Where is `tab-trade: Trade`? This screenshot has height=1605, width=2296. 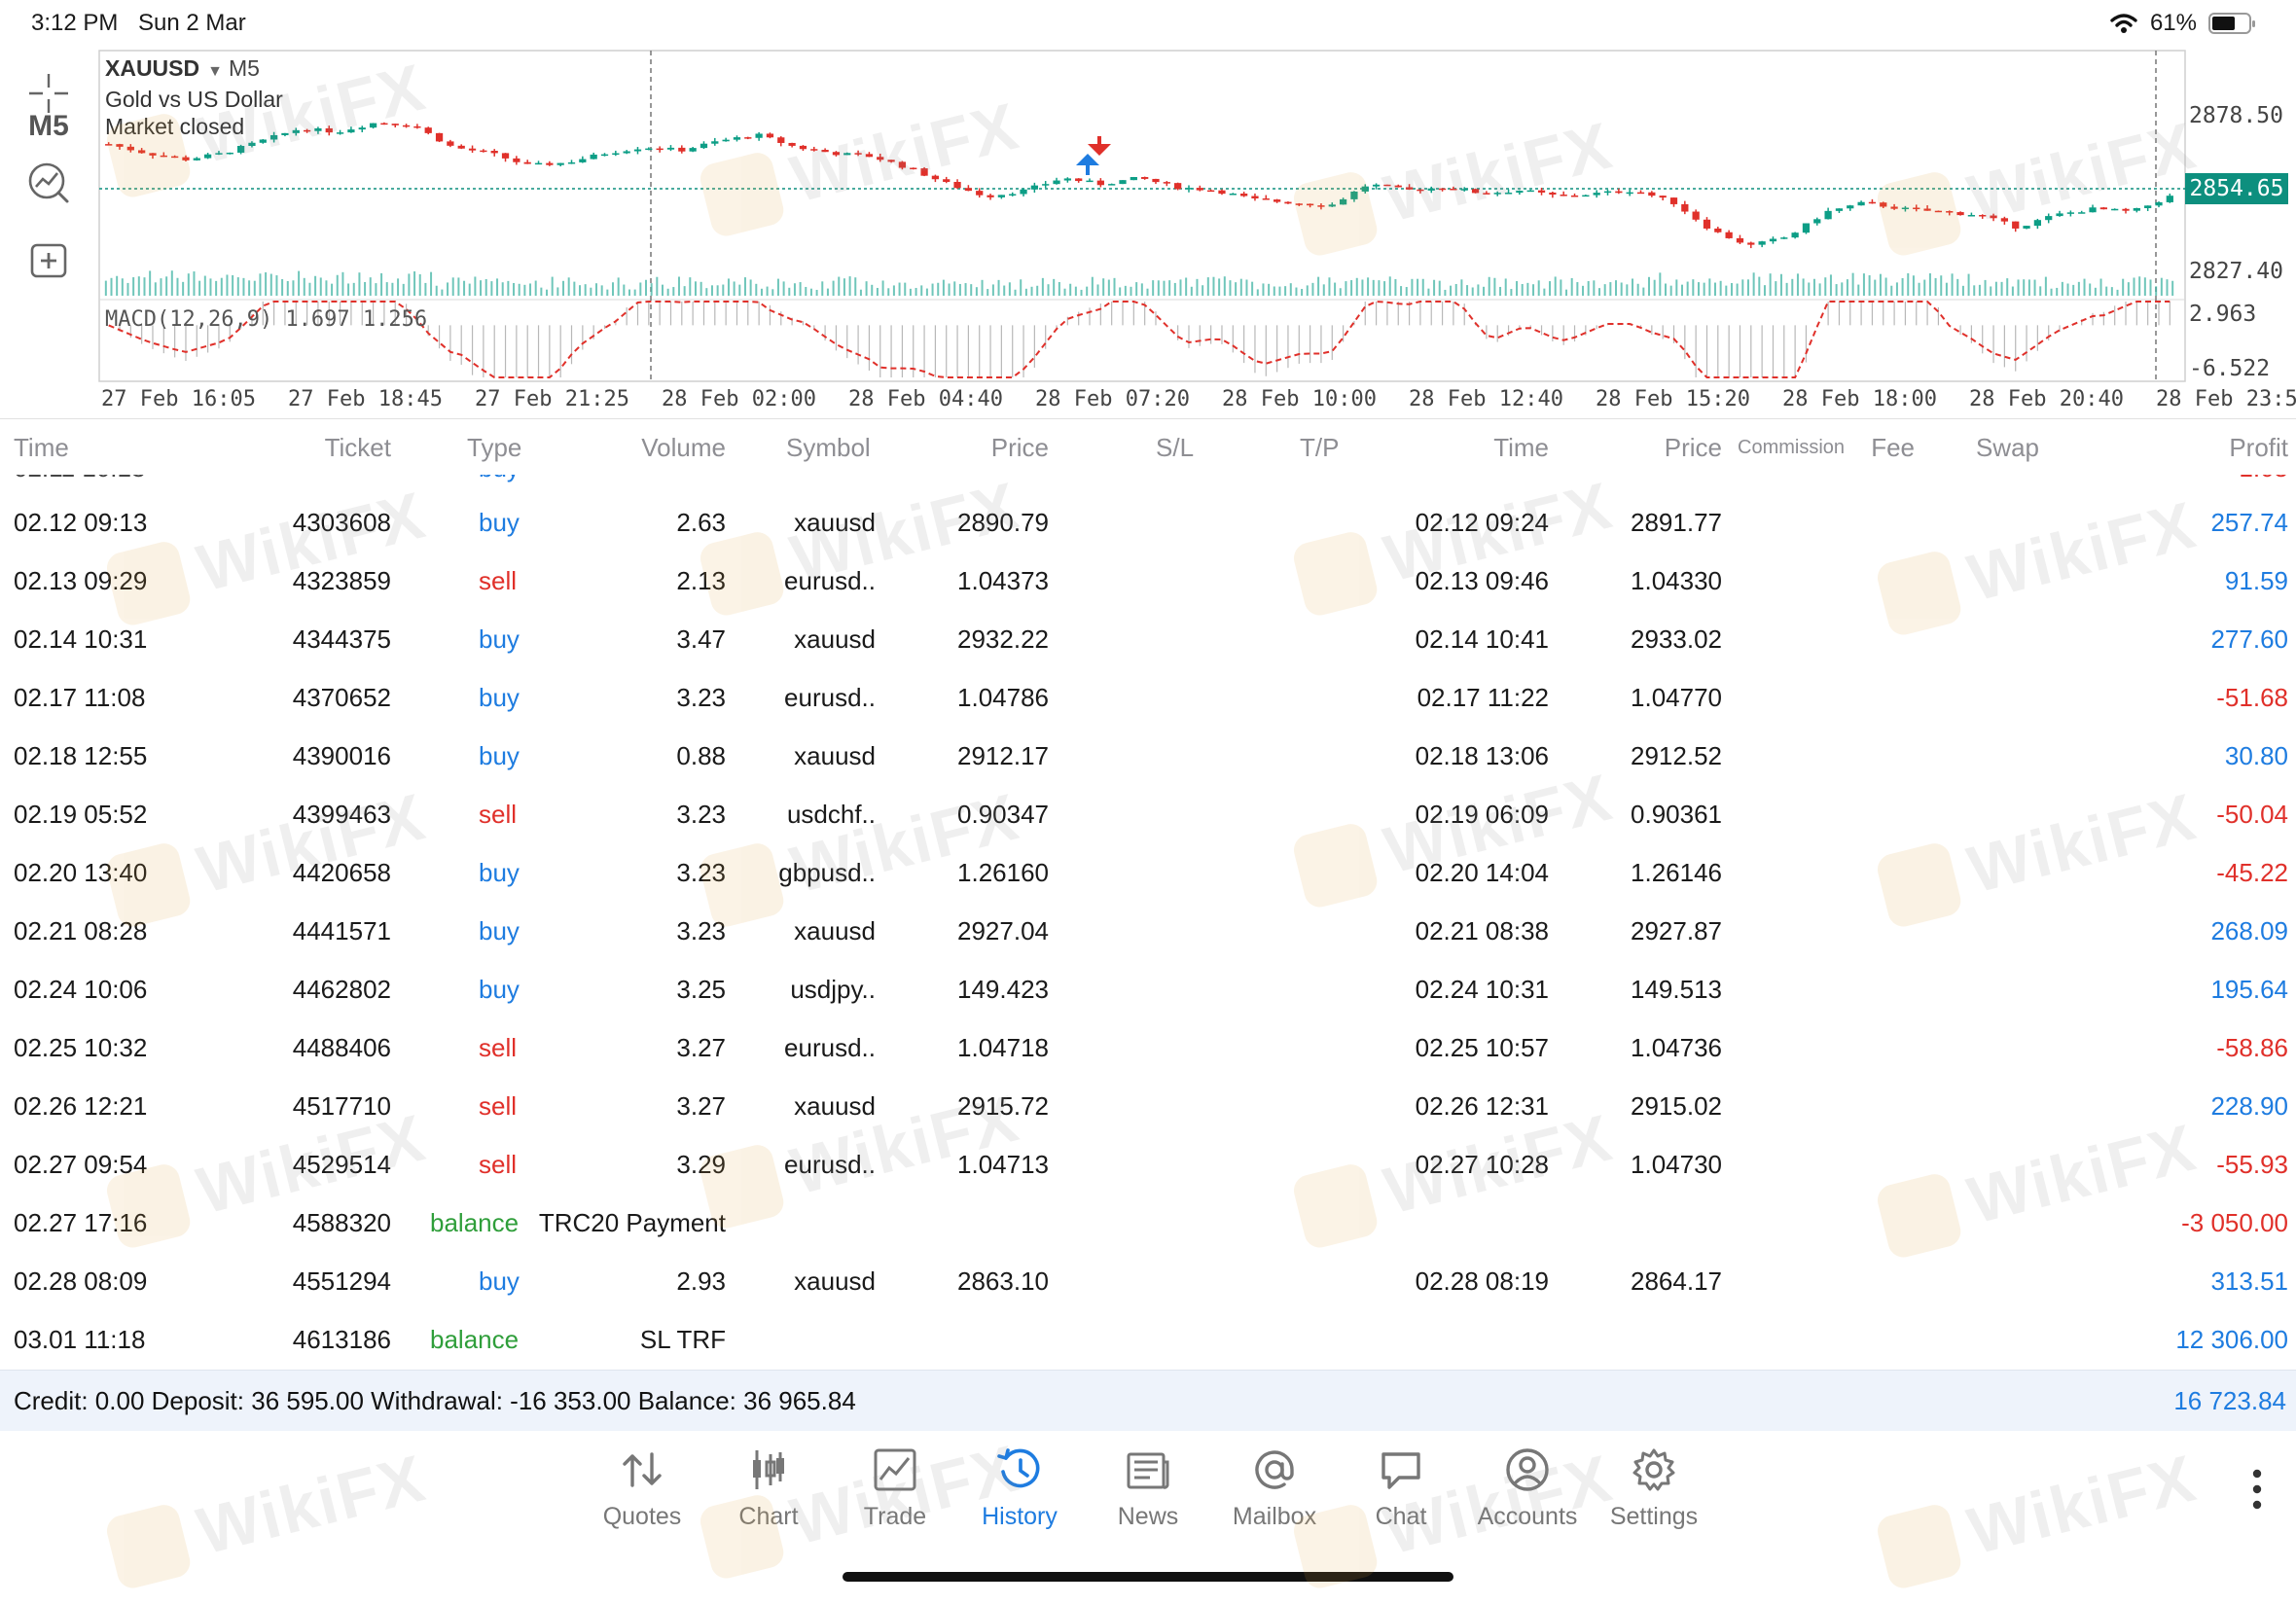
tab-trade: Trade is located at coordinates (895, 1488).